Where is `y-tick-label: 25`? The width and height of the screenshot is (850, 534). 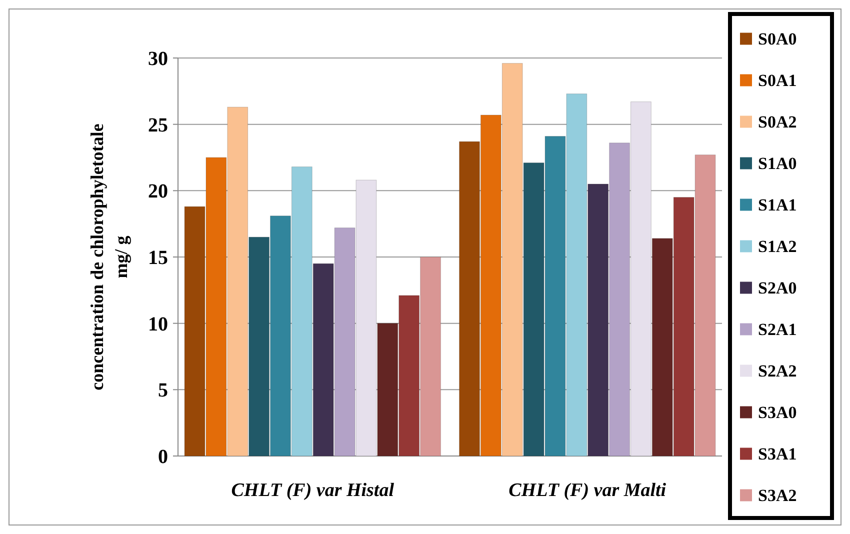
y-tick-label: 25 is located at coordinates (158, 125).